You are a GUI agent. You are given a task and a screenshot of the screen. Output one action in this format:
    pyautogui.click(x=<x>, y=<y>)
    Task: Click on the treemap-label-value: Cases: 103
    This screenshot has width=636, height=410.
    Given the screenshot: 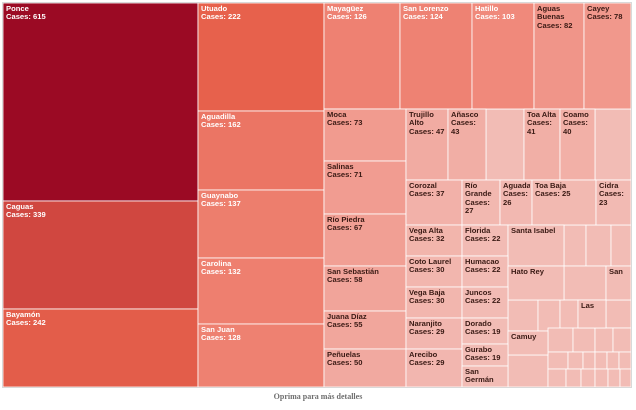 What is the action you would take?
    pyautogui.click(x=495, y=17)
    